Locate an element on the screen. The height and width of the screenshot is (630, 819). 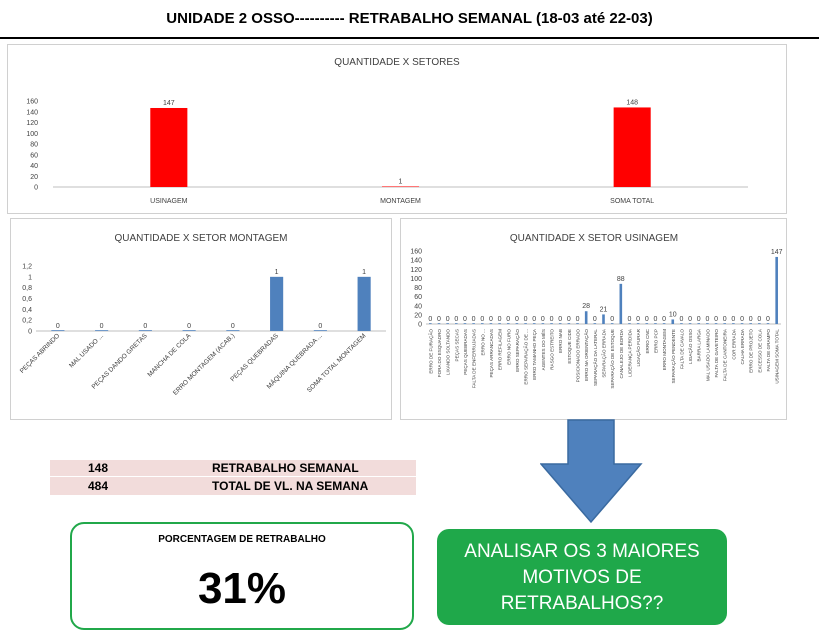
percentage-label: PORCENTAGEM DE RETRABALHO is located at coordinates (242, 539).